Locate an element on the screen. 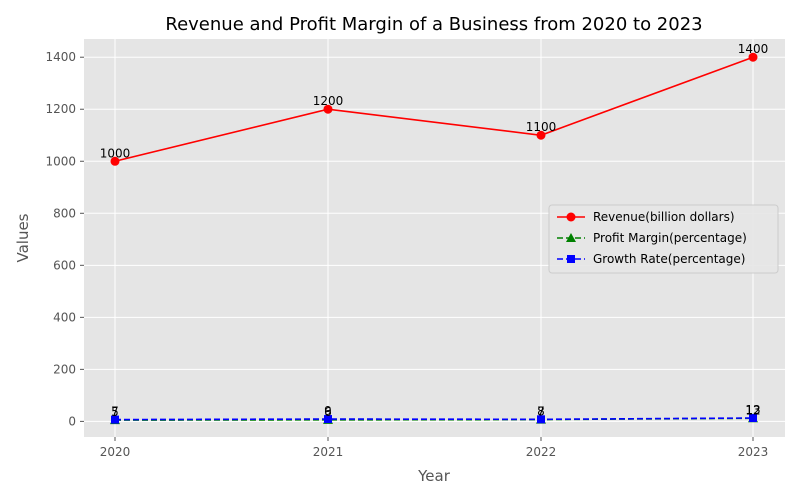 The height and width of the screenshot is (504, 800). data-label: 1100 is located at coordinates (541, 127).